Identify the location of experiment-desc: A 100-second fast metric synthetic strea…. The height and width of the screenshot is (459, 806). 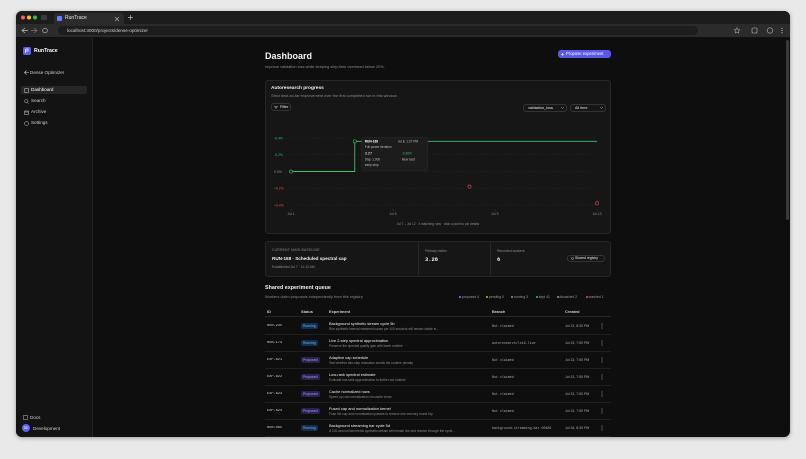
(392, 431).